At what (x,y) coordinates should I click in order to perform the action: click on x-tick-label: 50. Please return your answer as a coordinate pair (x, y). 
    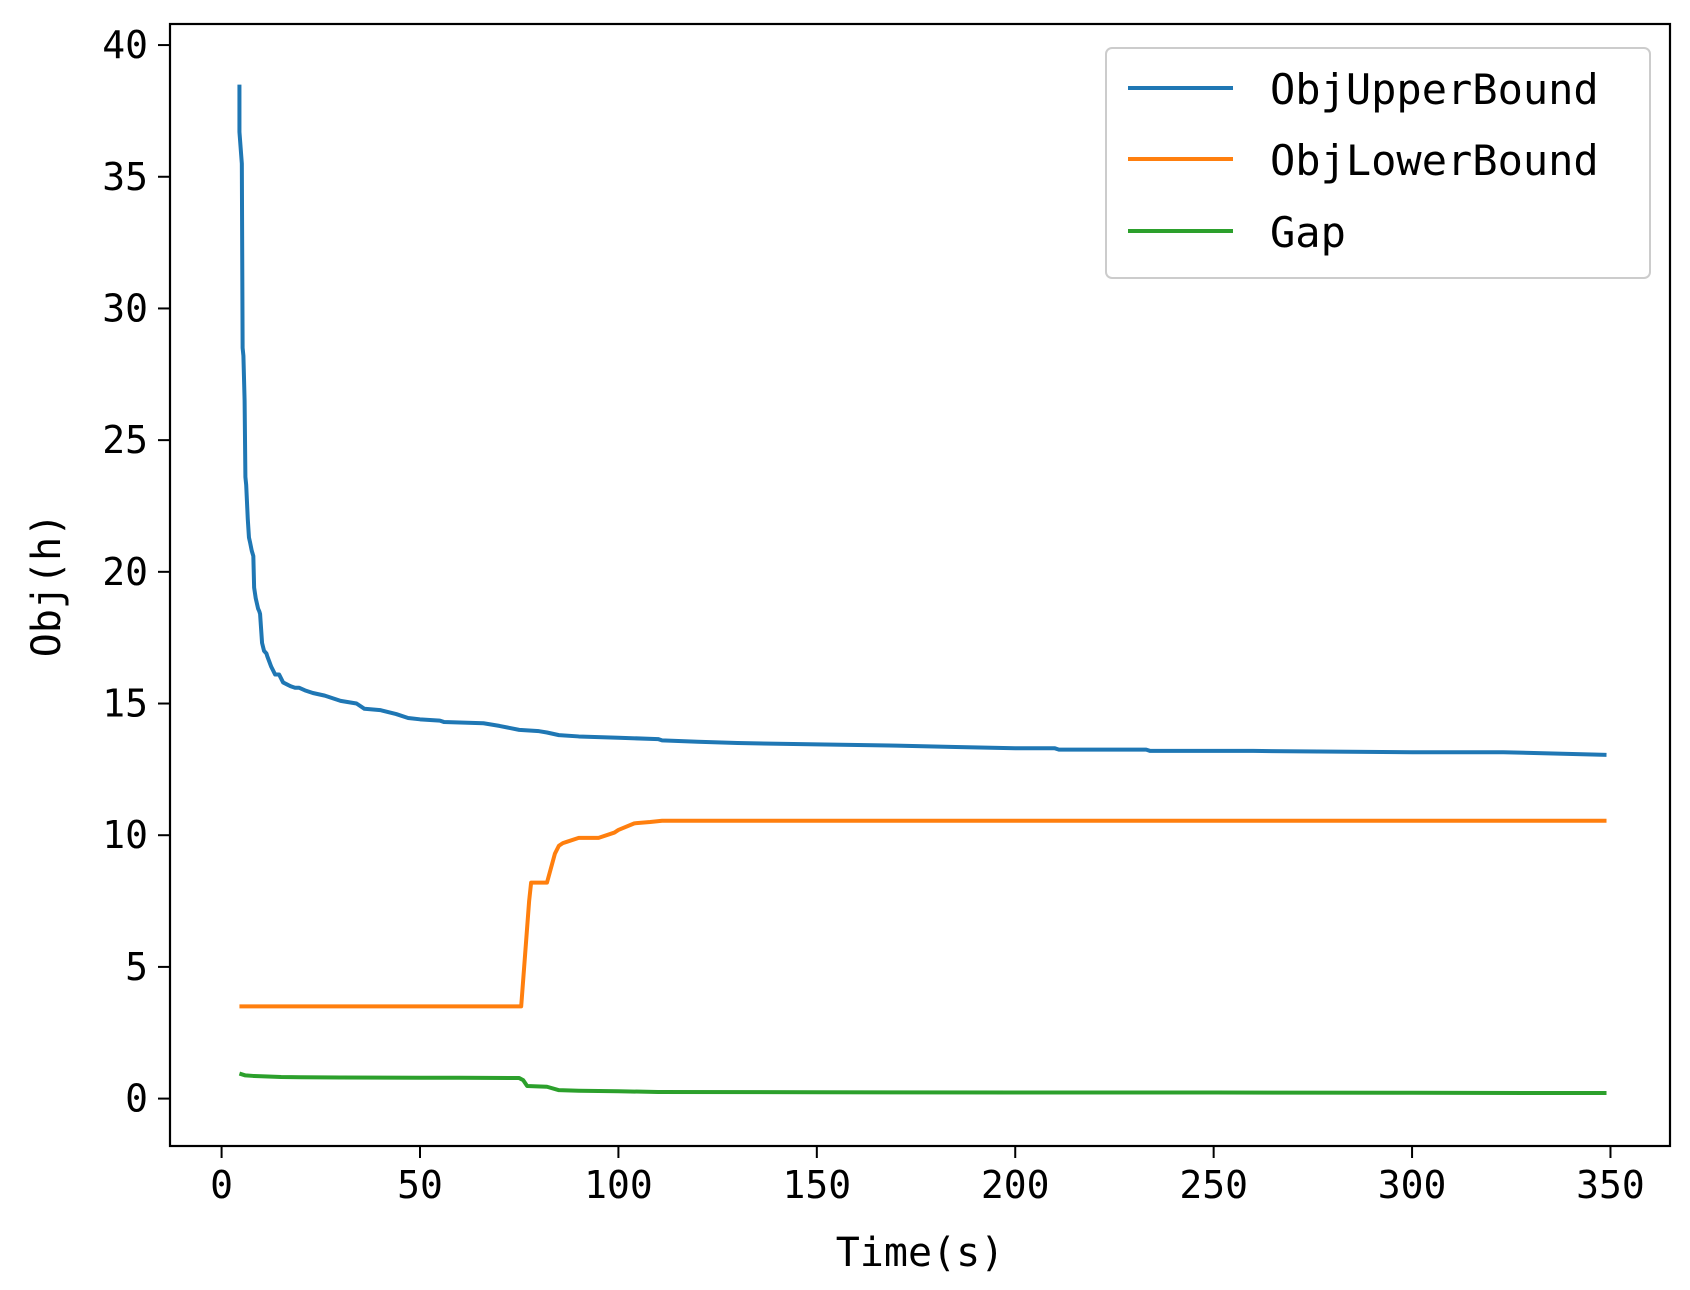
    Looking at the image, I should click on (420, 1185).